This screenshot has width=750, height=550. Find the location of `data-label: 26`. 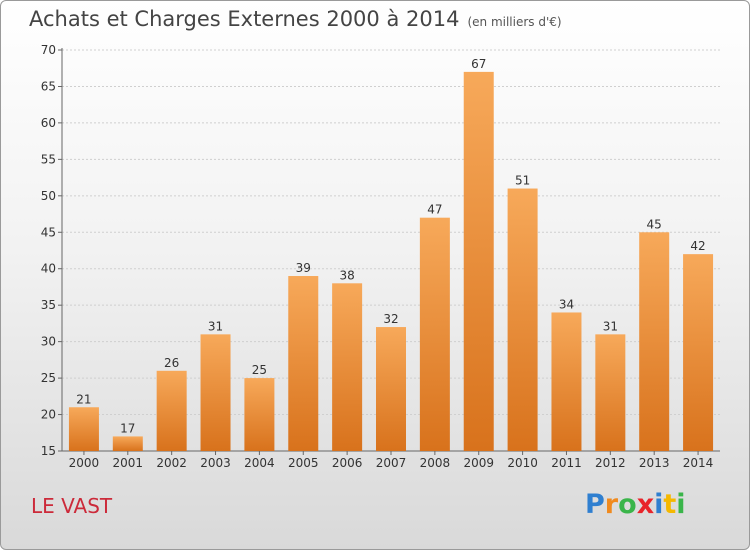

data-label: 26 is located at coordinates (171, 363).